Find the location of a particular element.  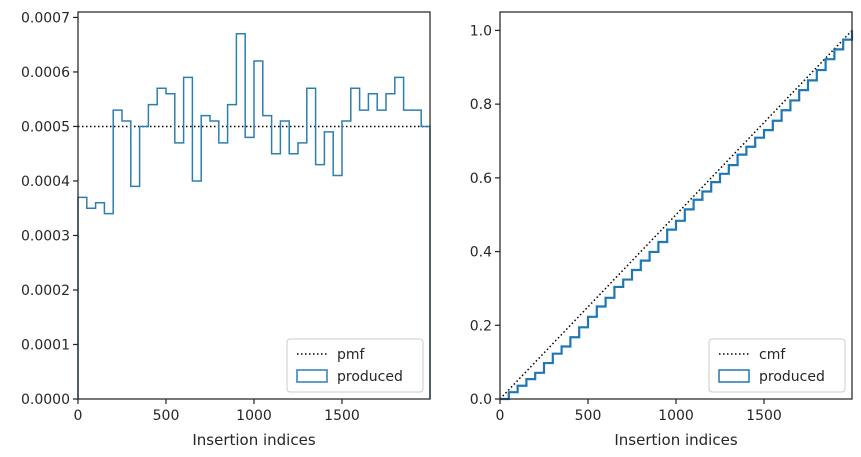

y-tick-label: 0.4 is located at coordinates (481, 253).